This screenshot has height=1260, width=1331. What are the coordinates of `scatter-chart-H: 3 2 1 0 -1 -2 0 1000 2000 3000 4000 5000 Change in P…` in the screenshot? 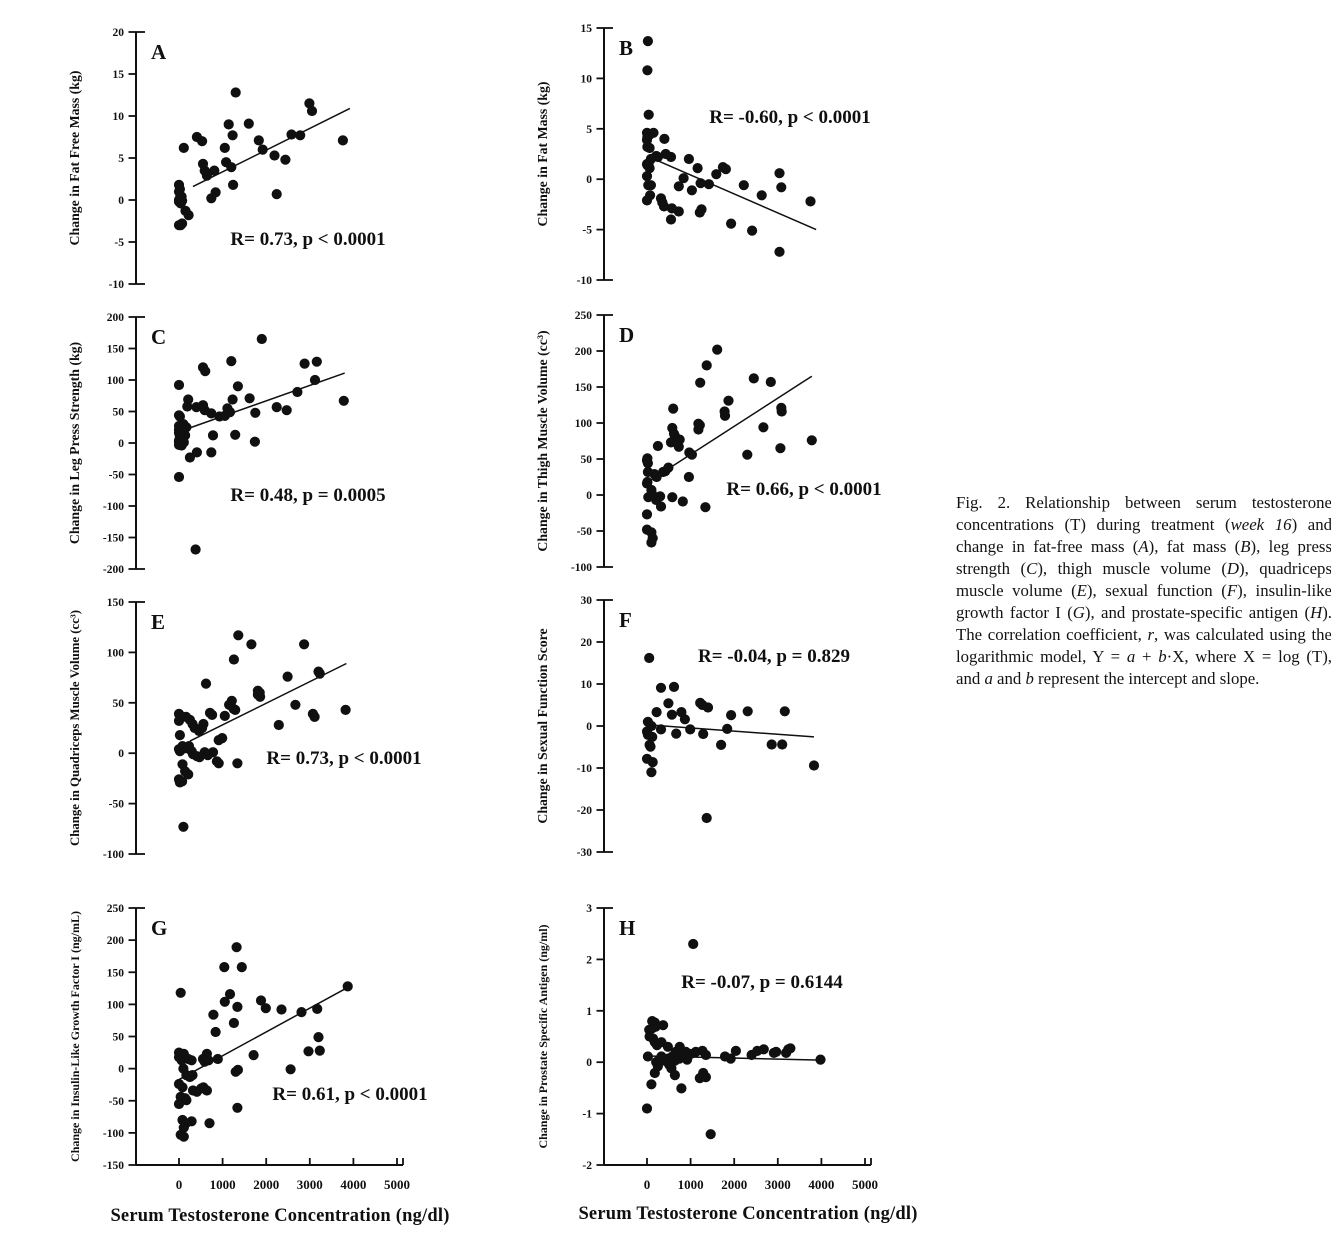 It's located at (707, 1047).